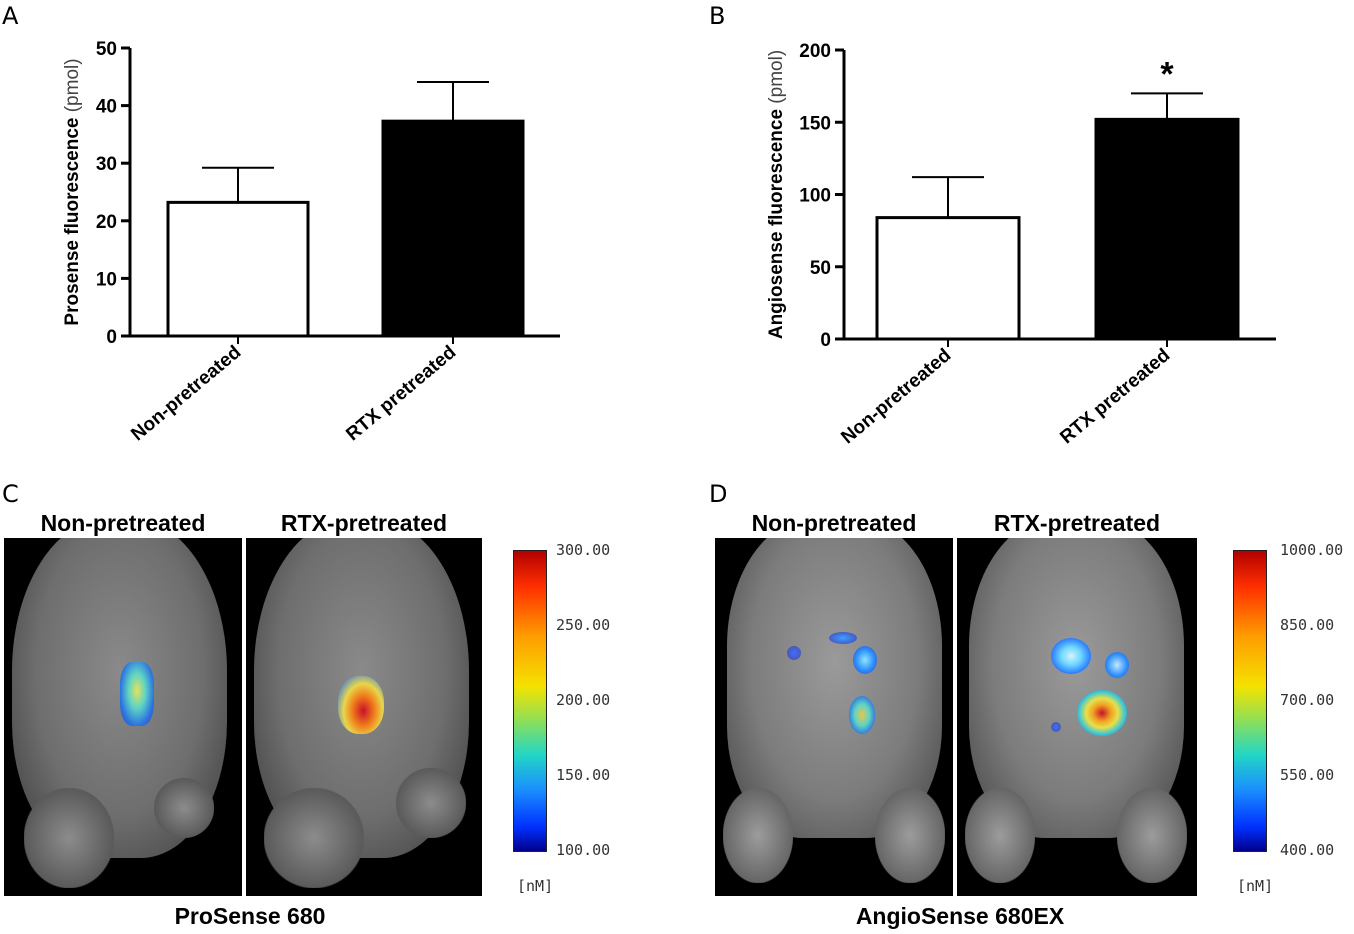  What do you see at coordinates (10, 494) in the screenshot?
I see `panel-letter-c: C` at bounding box center [10, 494].